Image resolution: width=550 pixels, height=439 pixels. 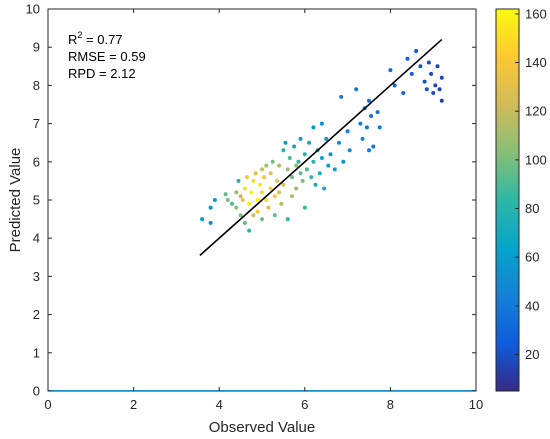 I want to click on y-tick-label: 10, so click(x=33, y=9).